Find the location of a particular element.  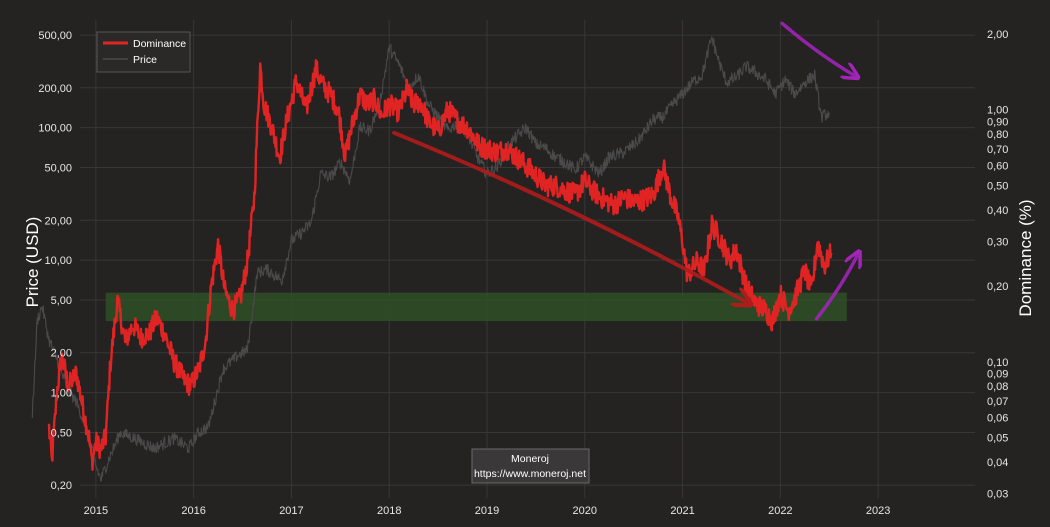

legend-dominance-label: Dominance is located at coordinates (159, 44).